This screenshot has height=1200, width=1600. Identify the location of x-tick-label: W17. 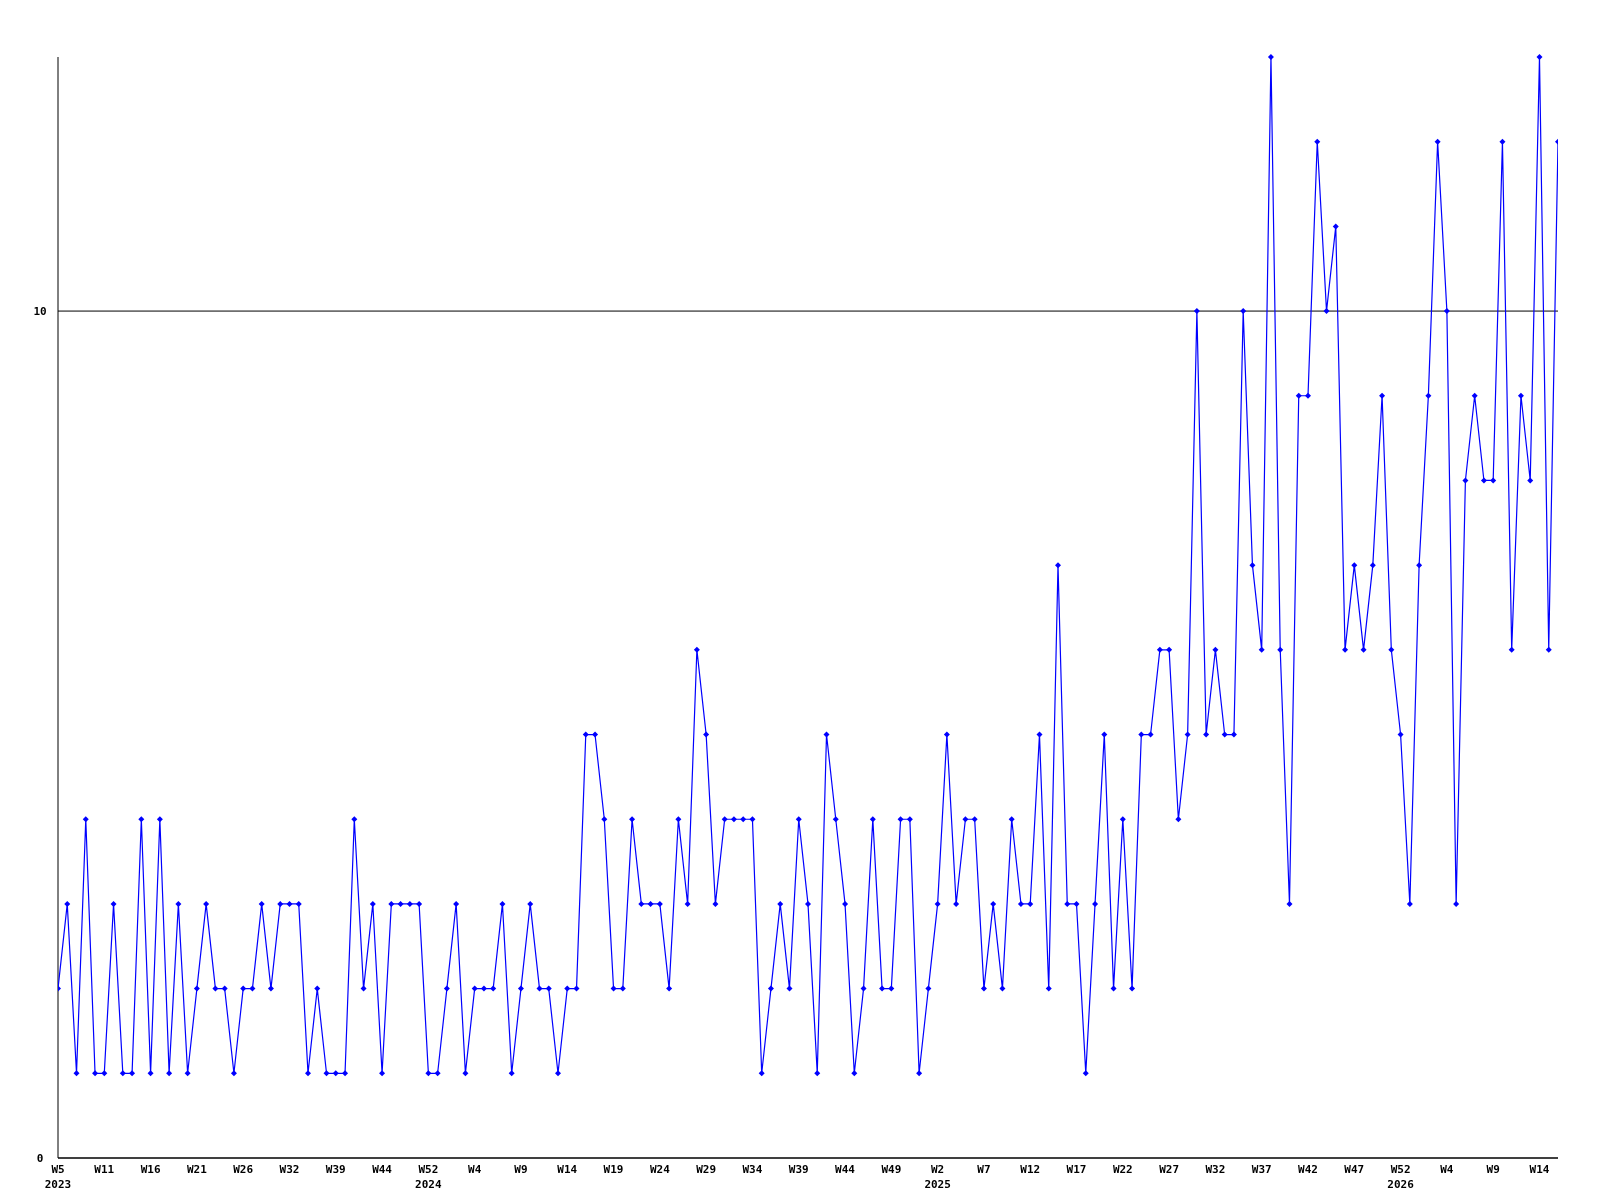
(1076, 1169).